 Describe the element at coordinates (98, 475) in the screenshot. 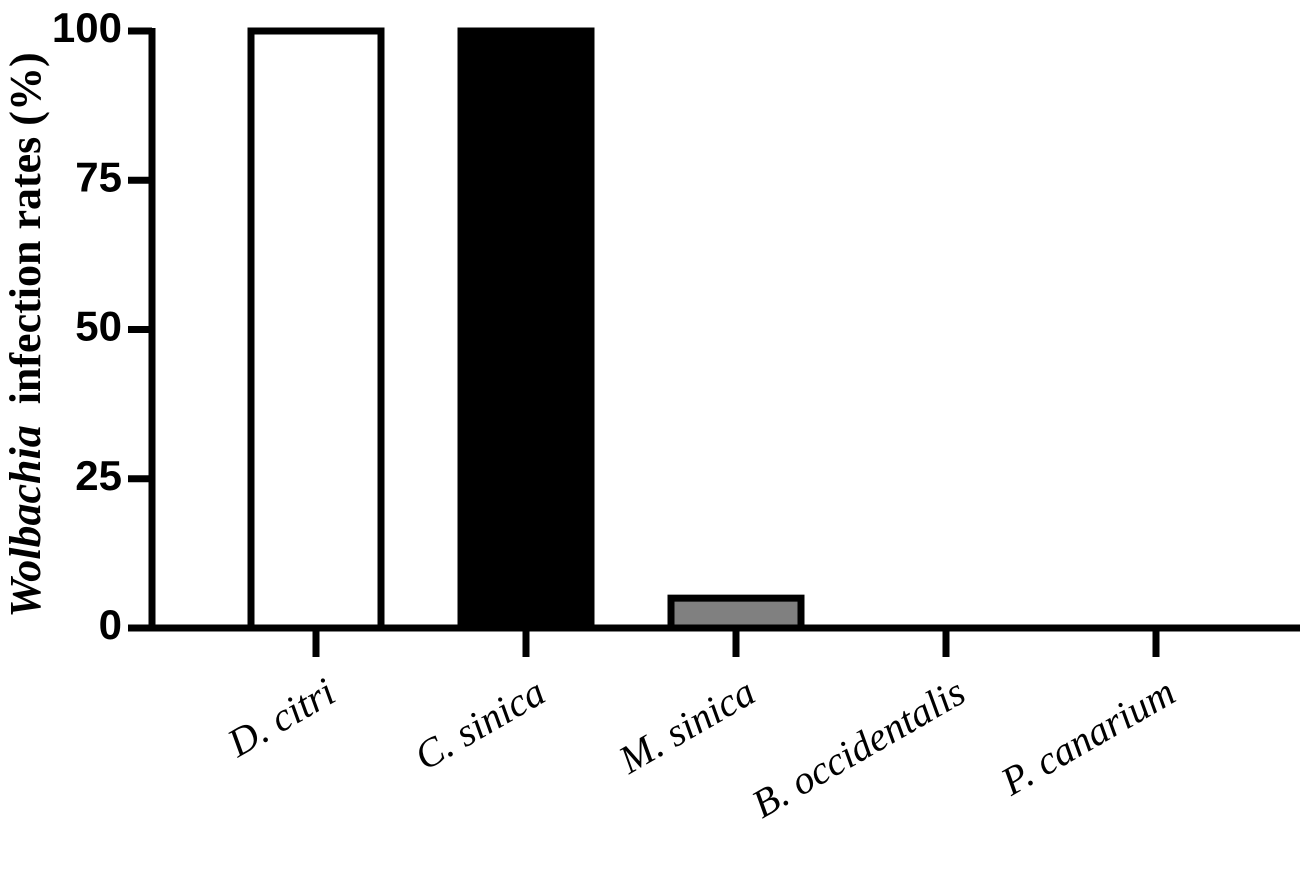

I see `y-tick-label: 25` at that location.